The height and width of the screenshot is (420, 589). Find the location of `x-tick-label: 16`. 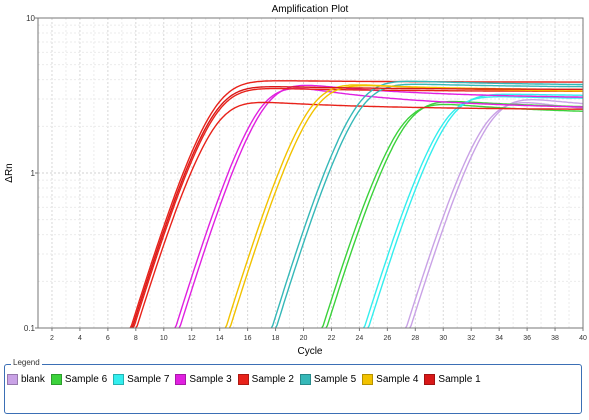

x-tick-label: 16 is located at coordinates (248, 338).